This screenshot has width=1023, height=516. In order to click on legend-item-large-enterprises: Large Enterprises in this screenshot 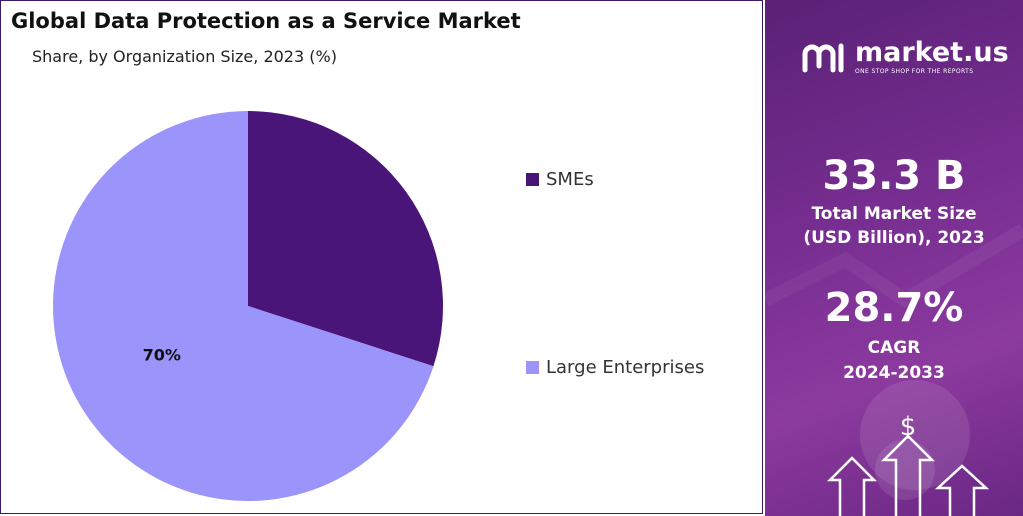, I will do `click(615, 367)`.